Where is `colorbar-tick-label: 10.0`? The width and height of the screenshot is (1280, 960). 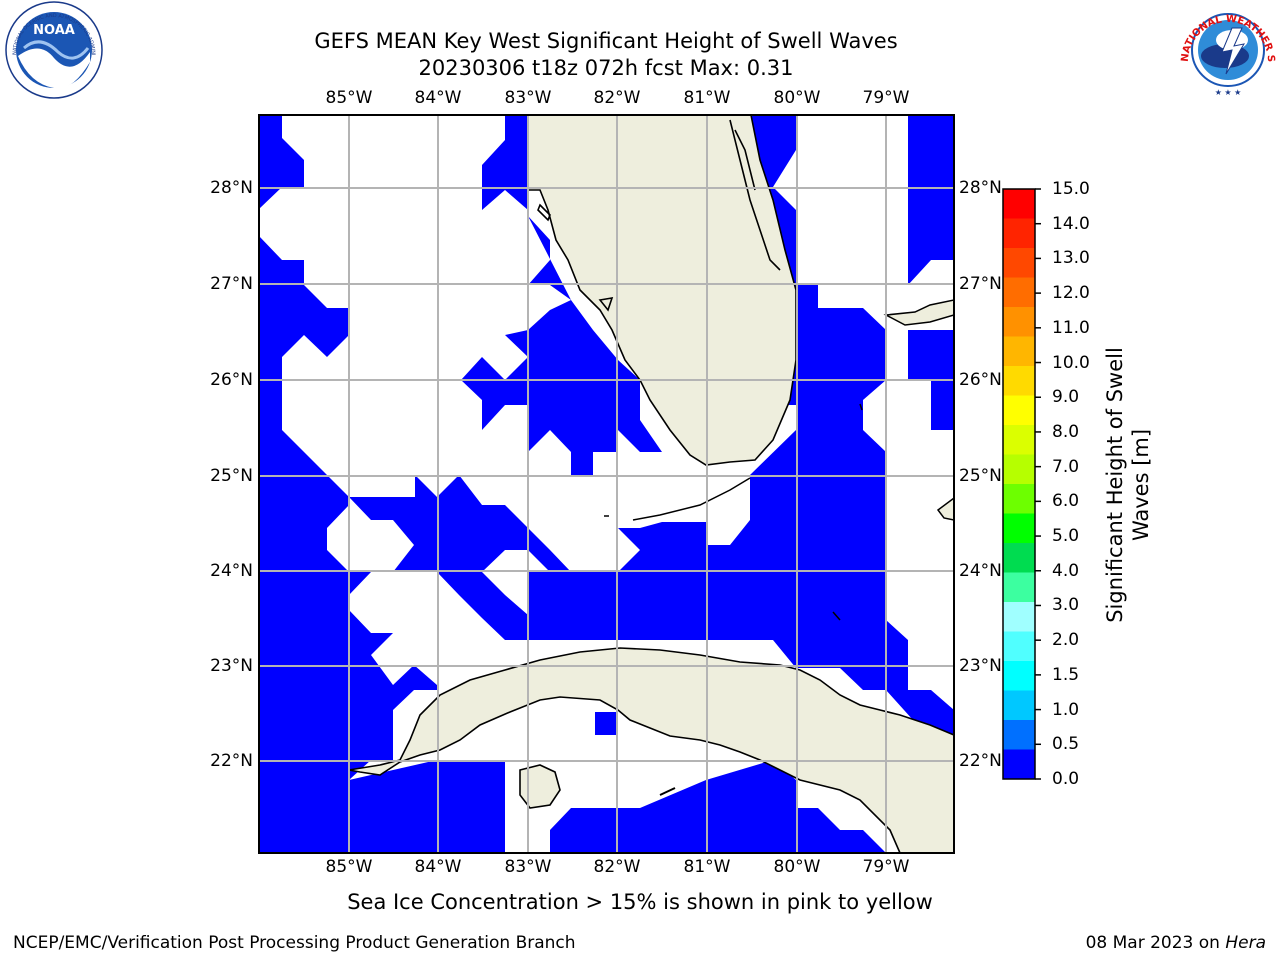
colorbar-tick-label: 10.0 is located at coordinates (1071, 362).